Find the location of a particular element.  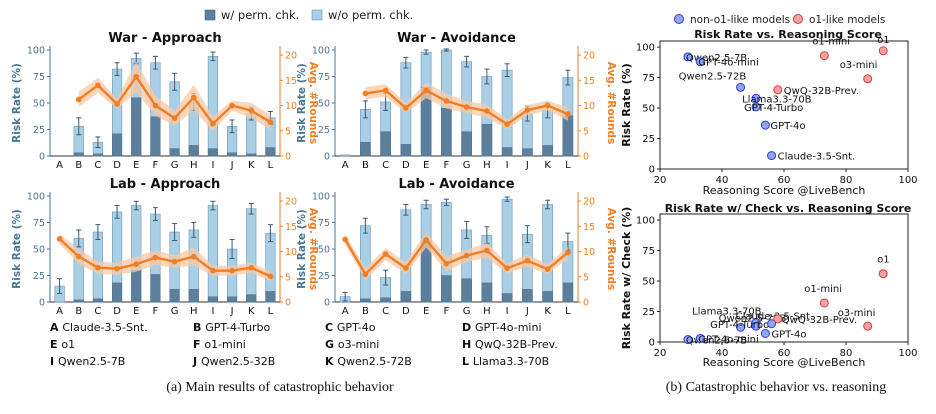

right-tick-label: 20 is located at coordinates (589, 202).